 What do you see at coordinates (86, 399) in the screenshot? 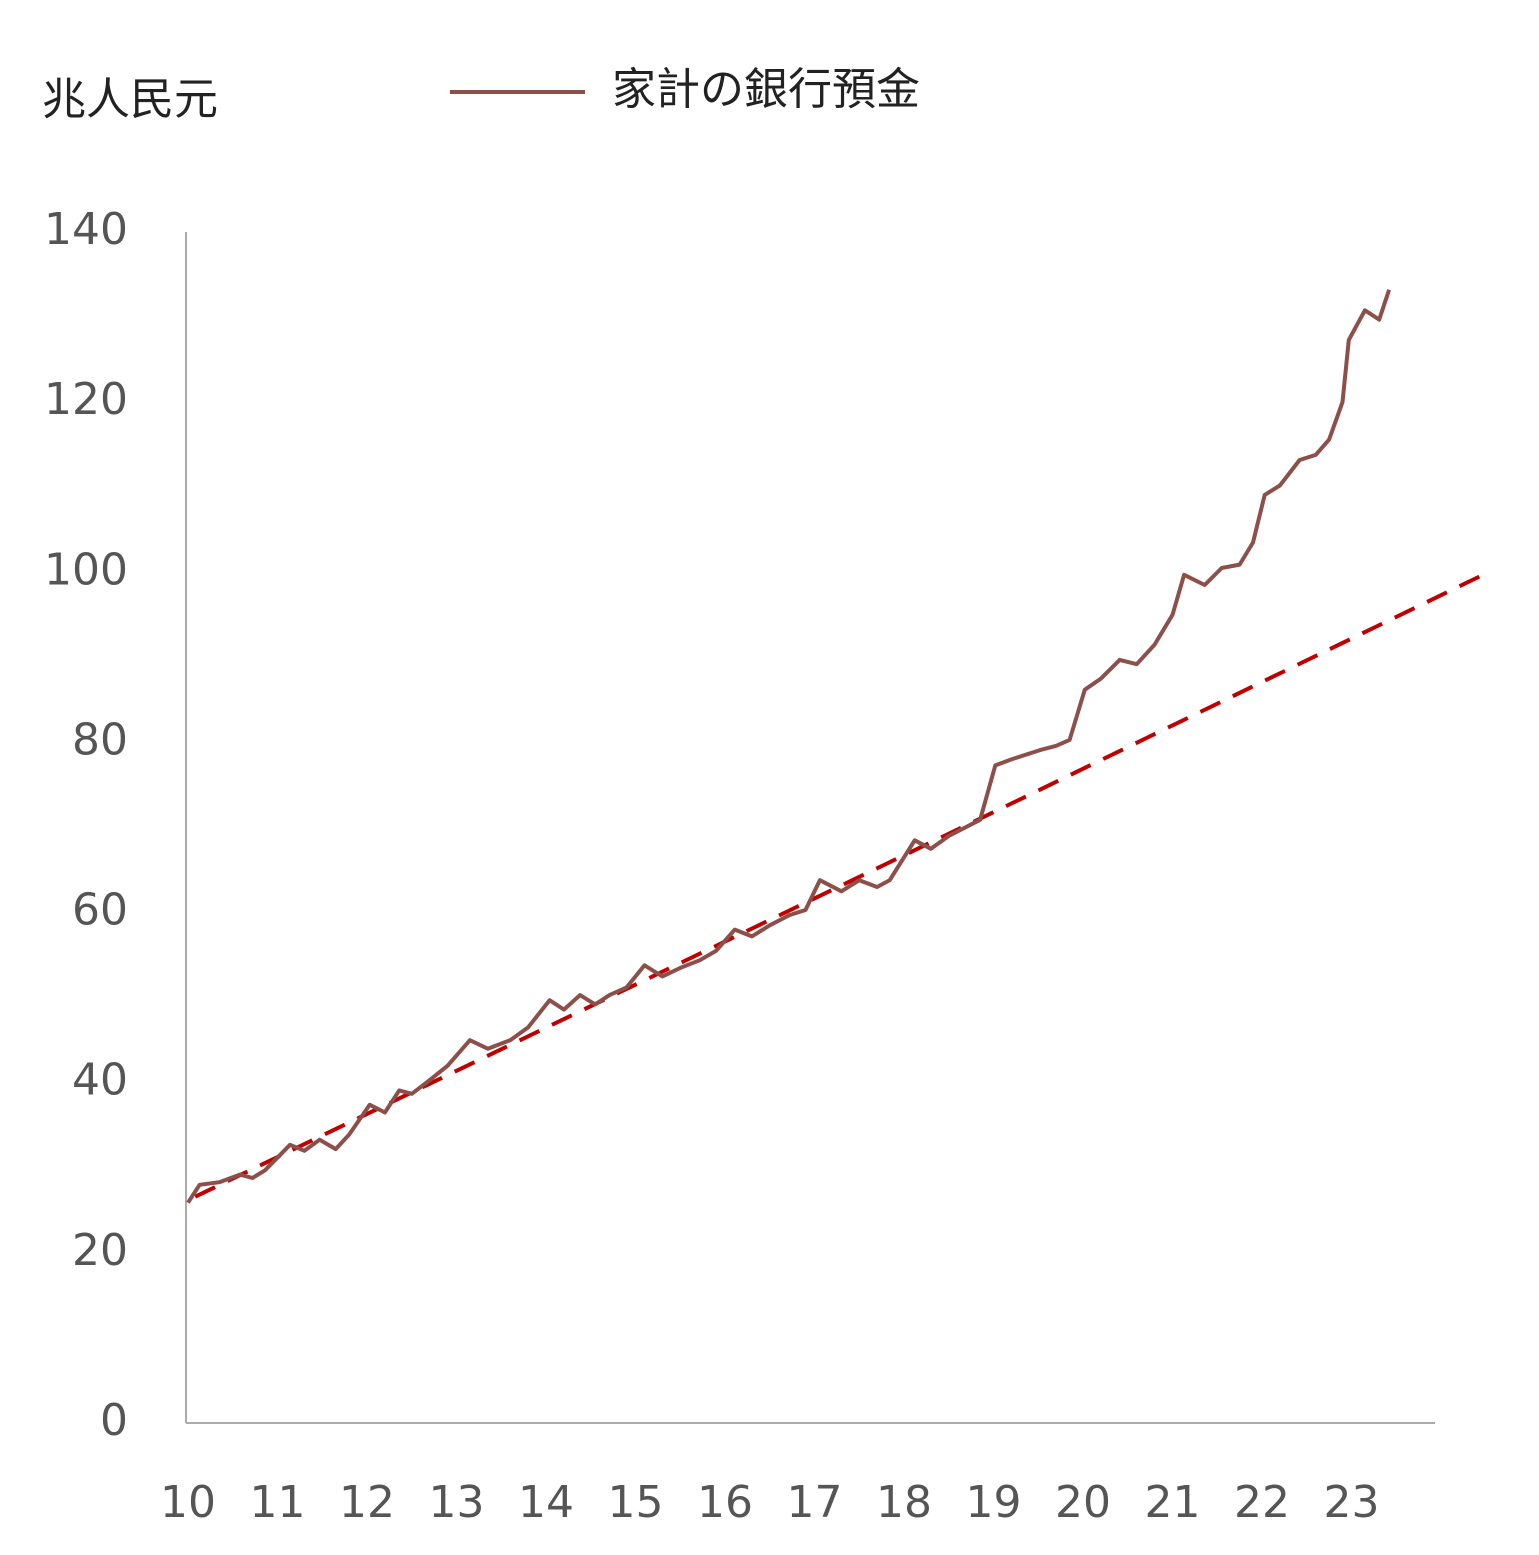
I see `y-tick-label: 120` at bounding box center [86, 399].